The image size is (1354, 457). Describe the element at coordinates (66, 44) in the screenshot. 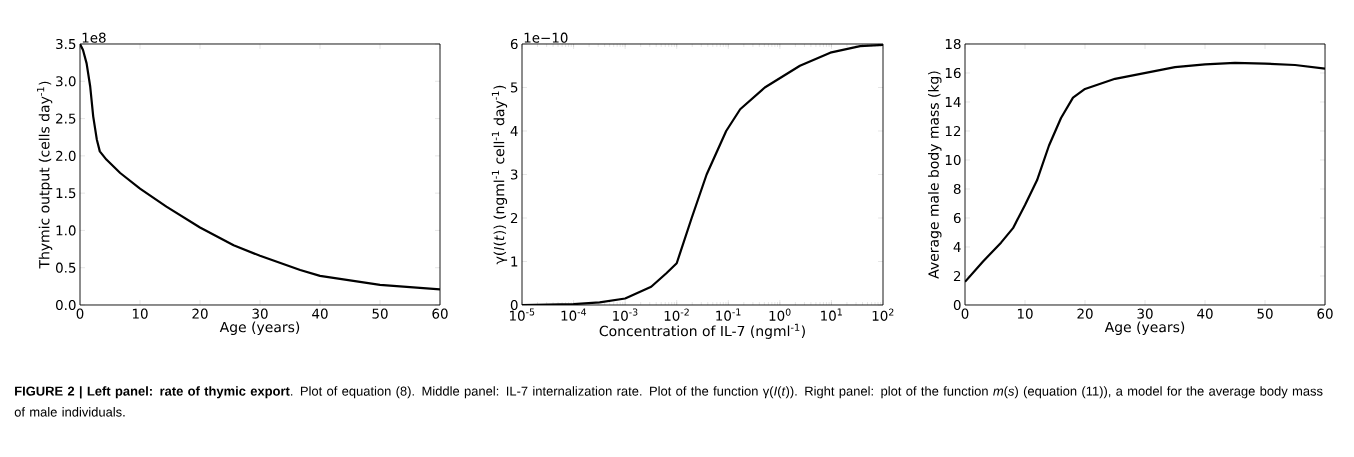

I see `y-tick-label: 3.5` at that location.